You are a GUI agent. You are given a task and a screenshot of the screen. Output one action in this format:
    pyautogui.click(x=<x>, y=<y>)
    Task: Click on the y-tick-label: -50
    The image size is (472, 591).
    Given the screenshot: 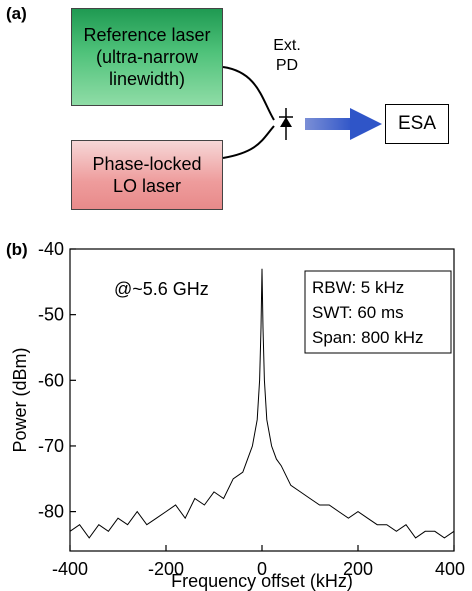 What is the action you would take?
    pyautogui.click(x=51, y=315)
    